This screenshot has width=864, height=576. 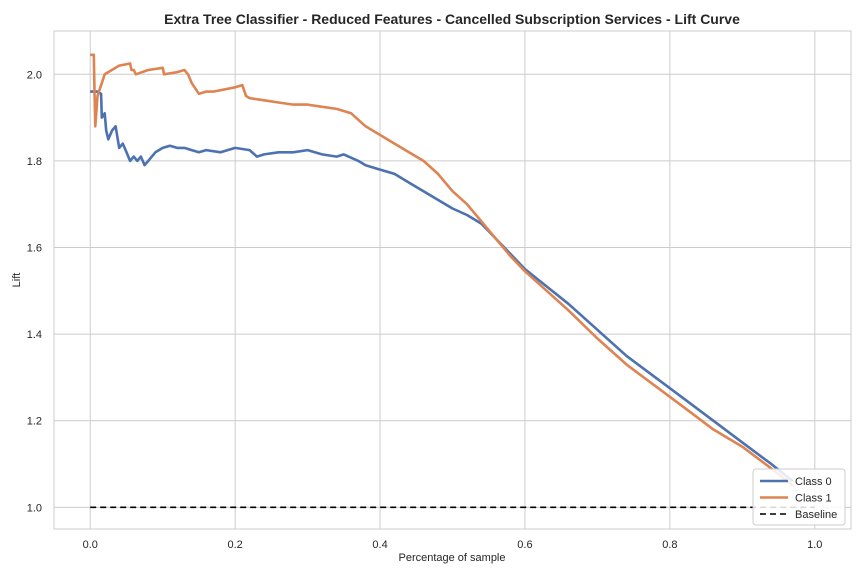 I want to click on x-axis-label: Percentage of sample, so click(x=451, y=558).